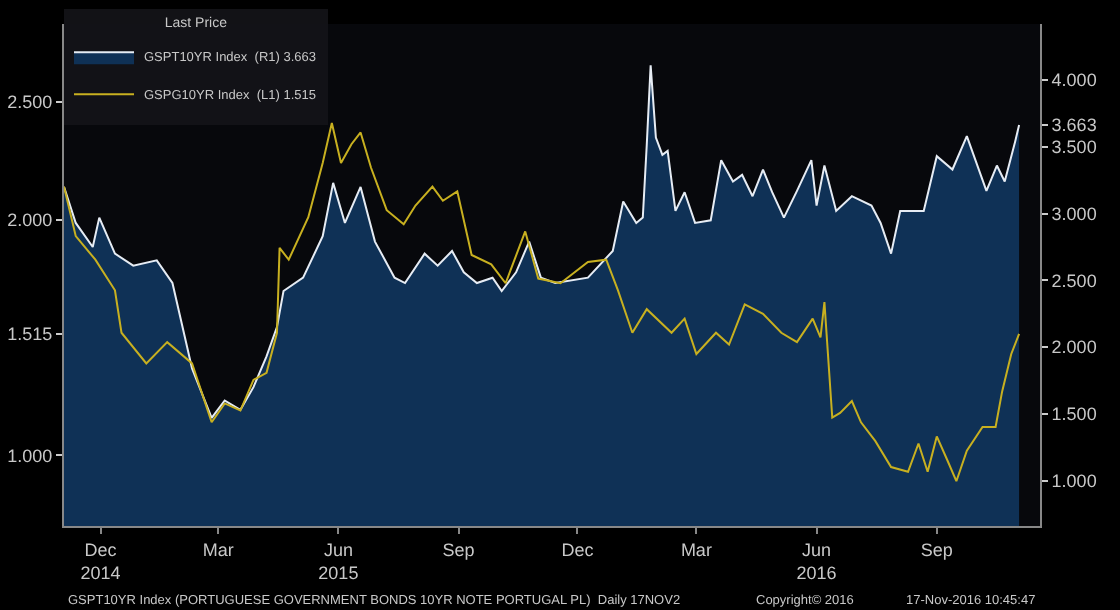 This screenshot has width=1120, height=610. What do you see at coordinates (1074, 147) in the screenshot?
I see `y2-tick-label: 3.500` at bounding box center [1074, 147].